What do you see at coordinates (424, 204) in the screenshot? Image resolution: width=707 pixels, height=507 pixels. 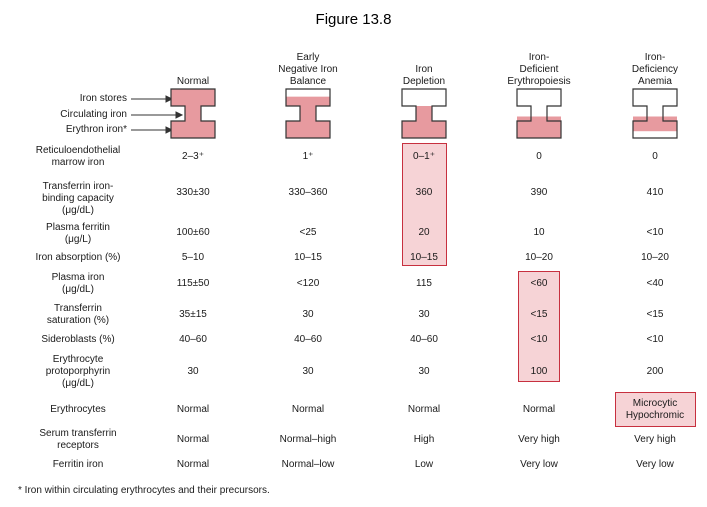 I see `highlight-iron-depletion-column` at bounding box center [424, 204].